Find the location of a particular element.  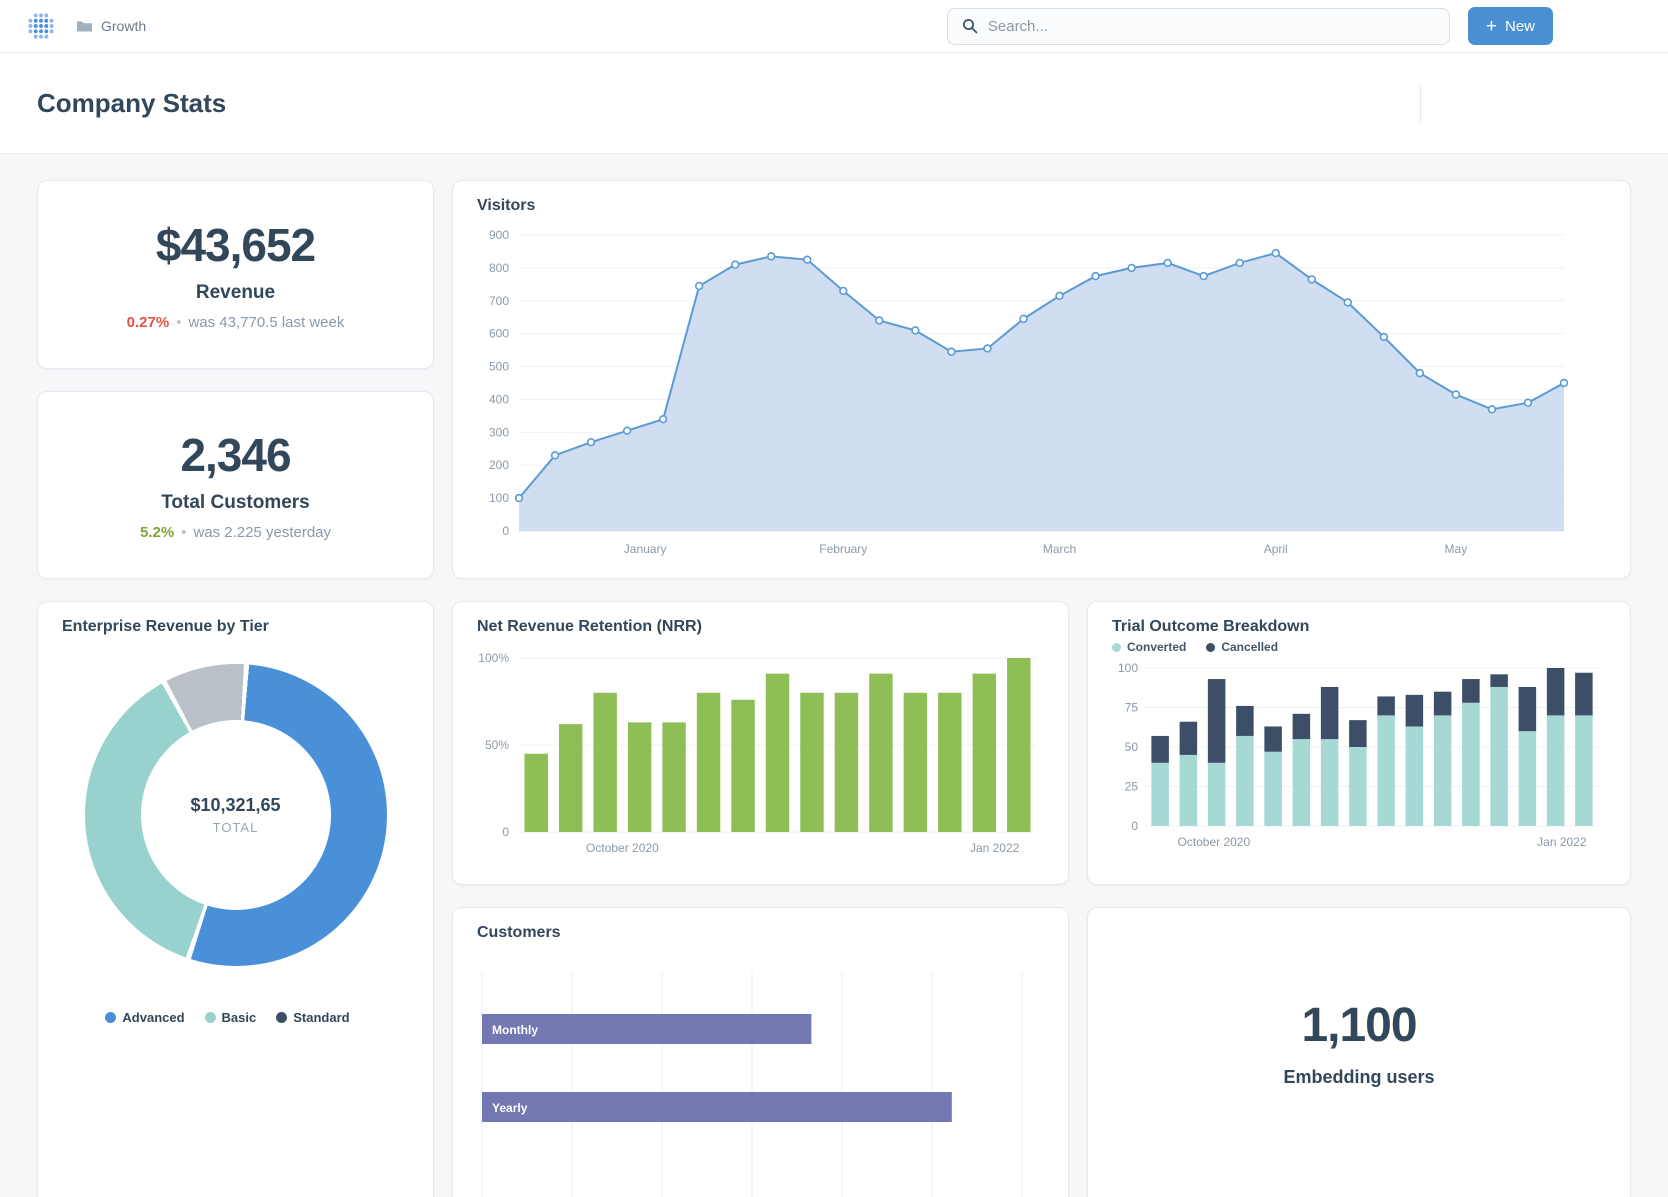

trial-stacked-bar-chart: 0 25 50 75 100 October 2020 Jan 2022 is located at coordinates (1358, 755).